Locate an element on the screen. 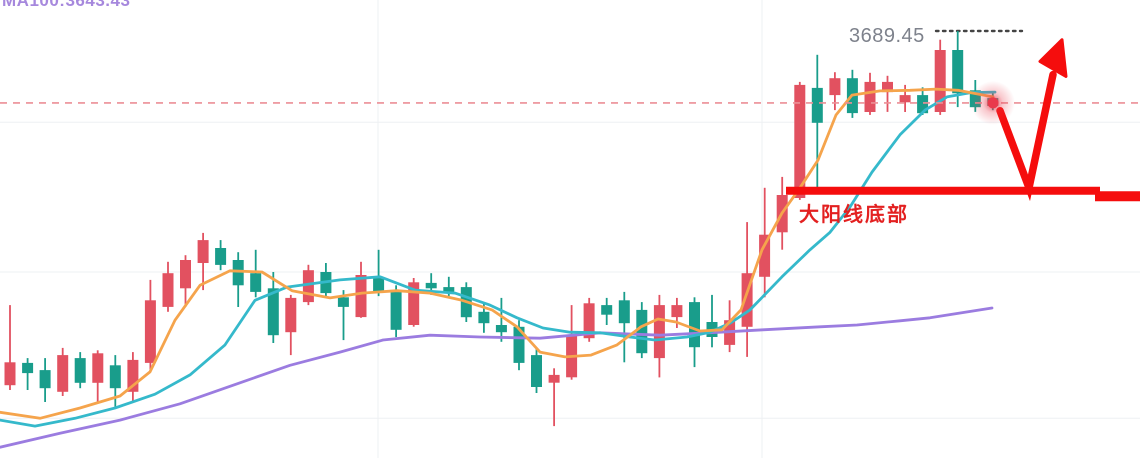 This screenshot has width=1140, height=458. ma-indicator-label: MA100:3643.43 is located at coordinates (66, 5).